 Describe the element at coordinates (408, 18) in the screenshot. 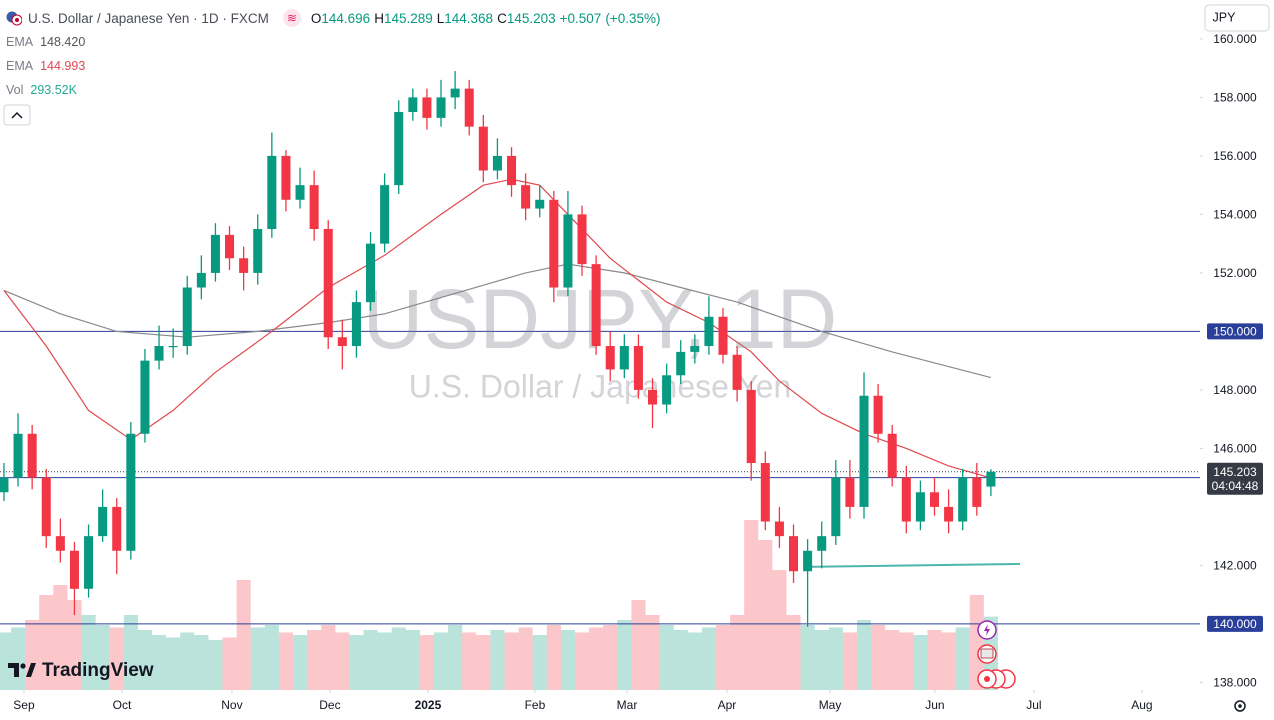

I see `ohlc-value: 145.289` at that location.